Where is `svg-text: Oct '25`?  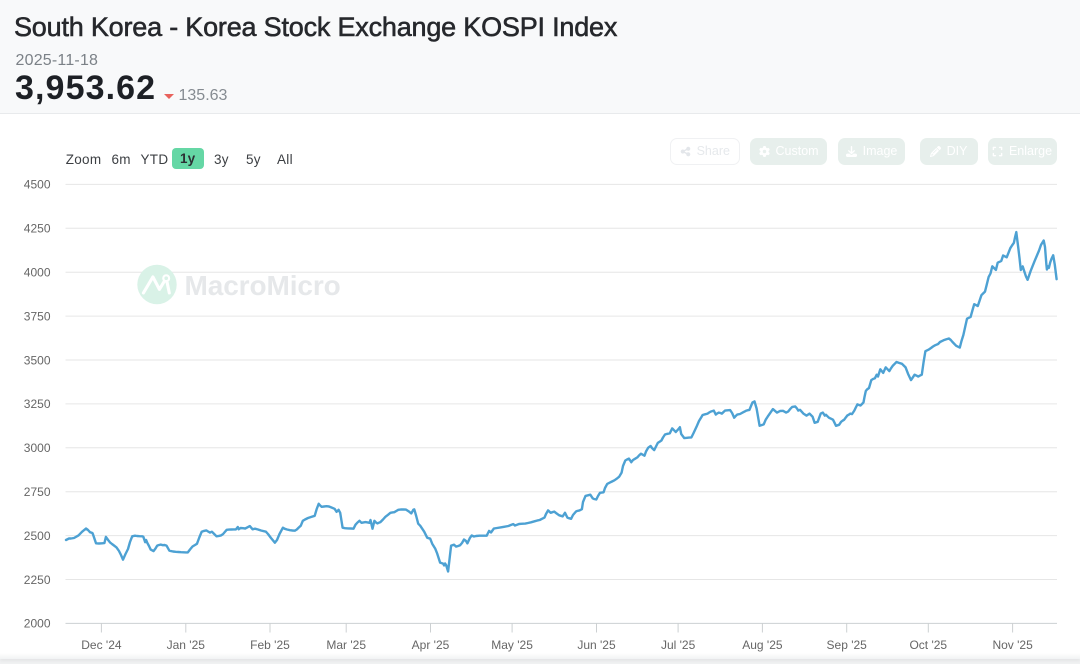 svg-text: Oct '25 is located at coordinates (928, 645).